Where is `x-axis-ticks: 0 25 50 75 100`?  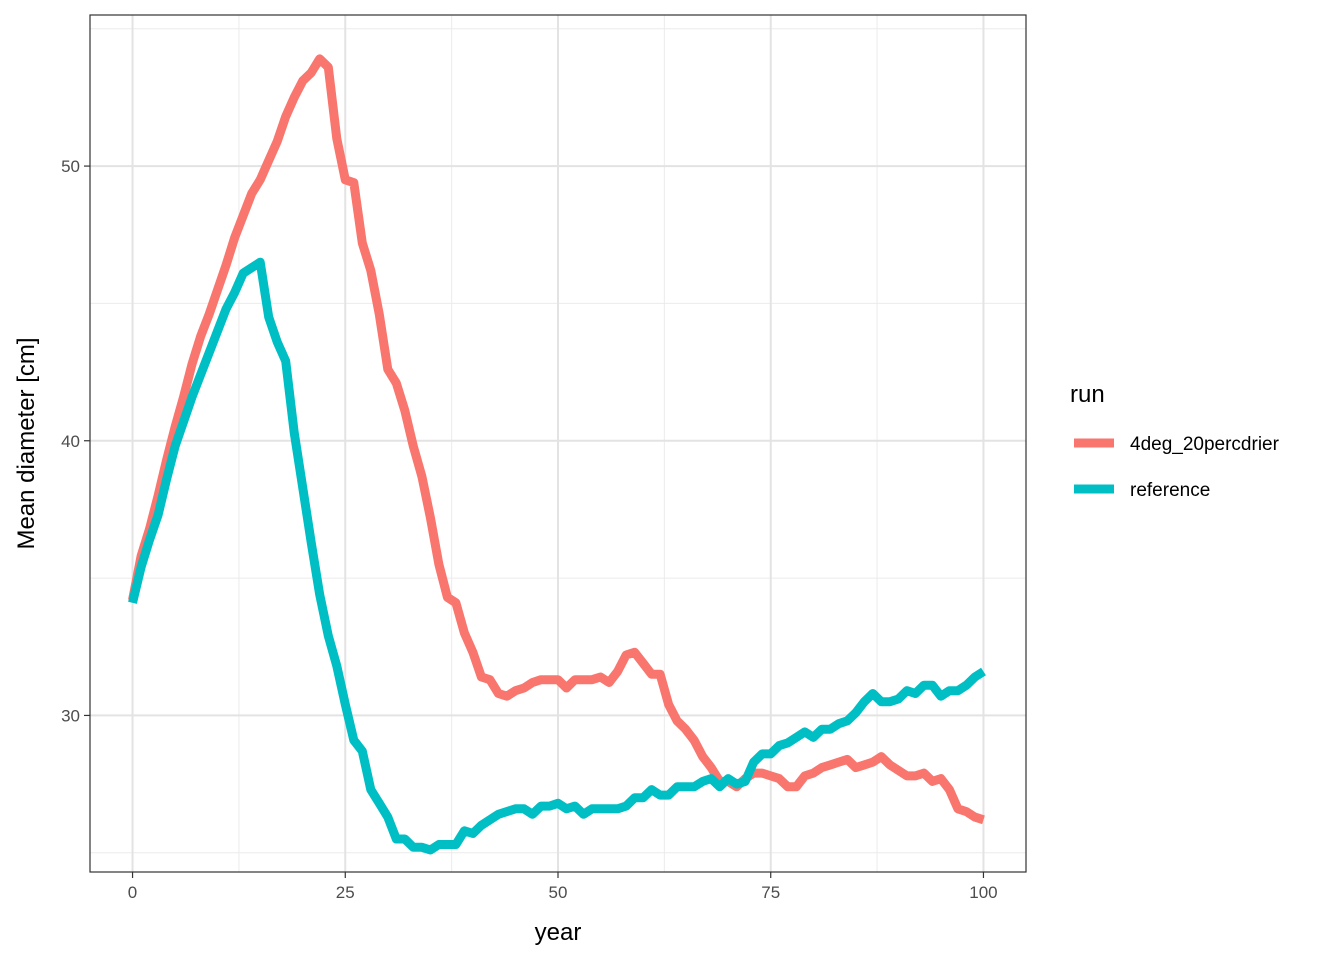
x-axis-ticks: 0 25 50 75 100 is located at coordinates (563, 887).